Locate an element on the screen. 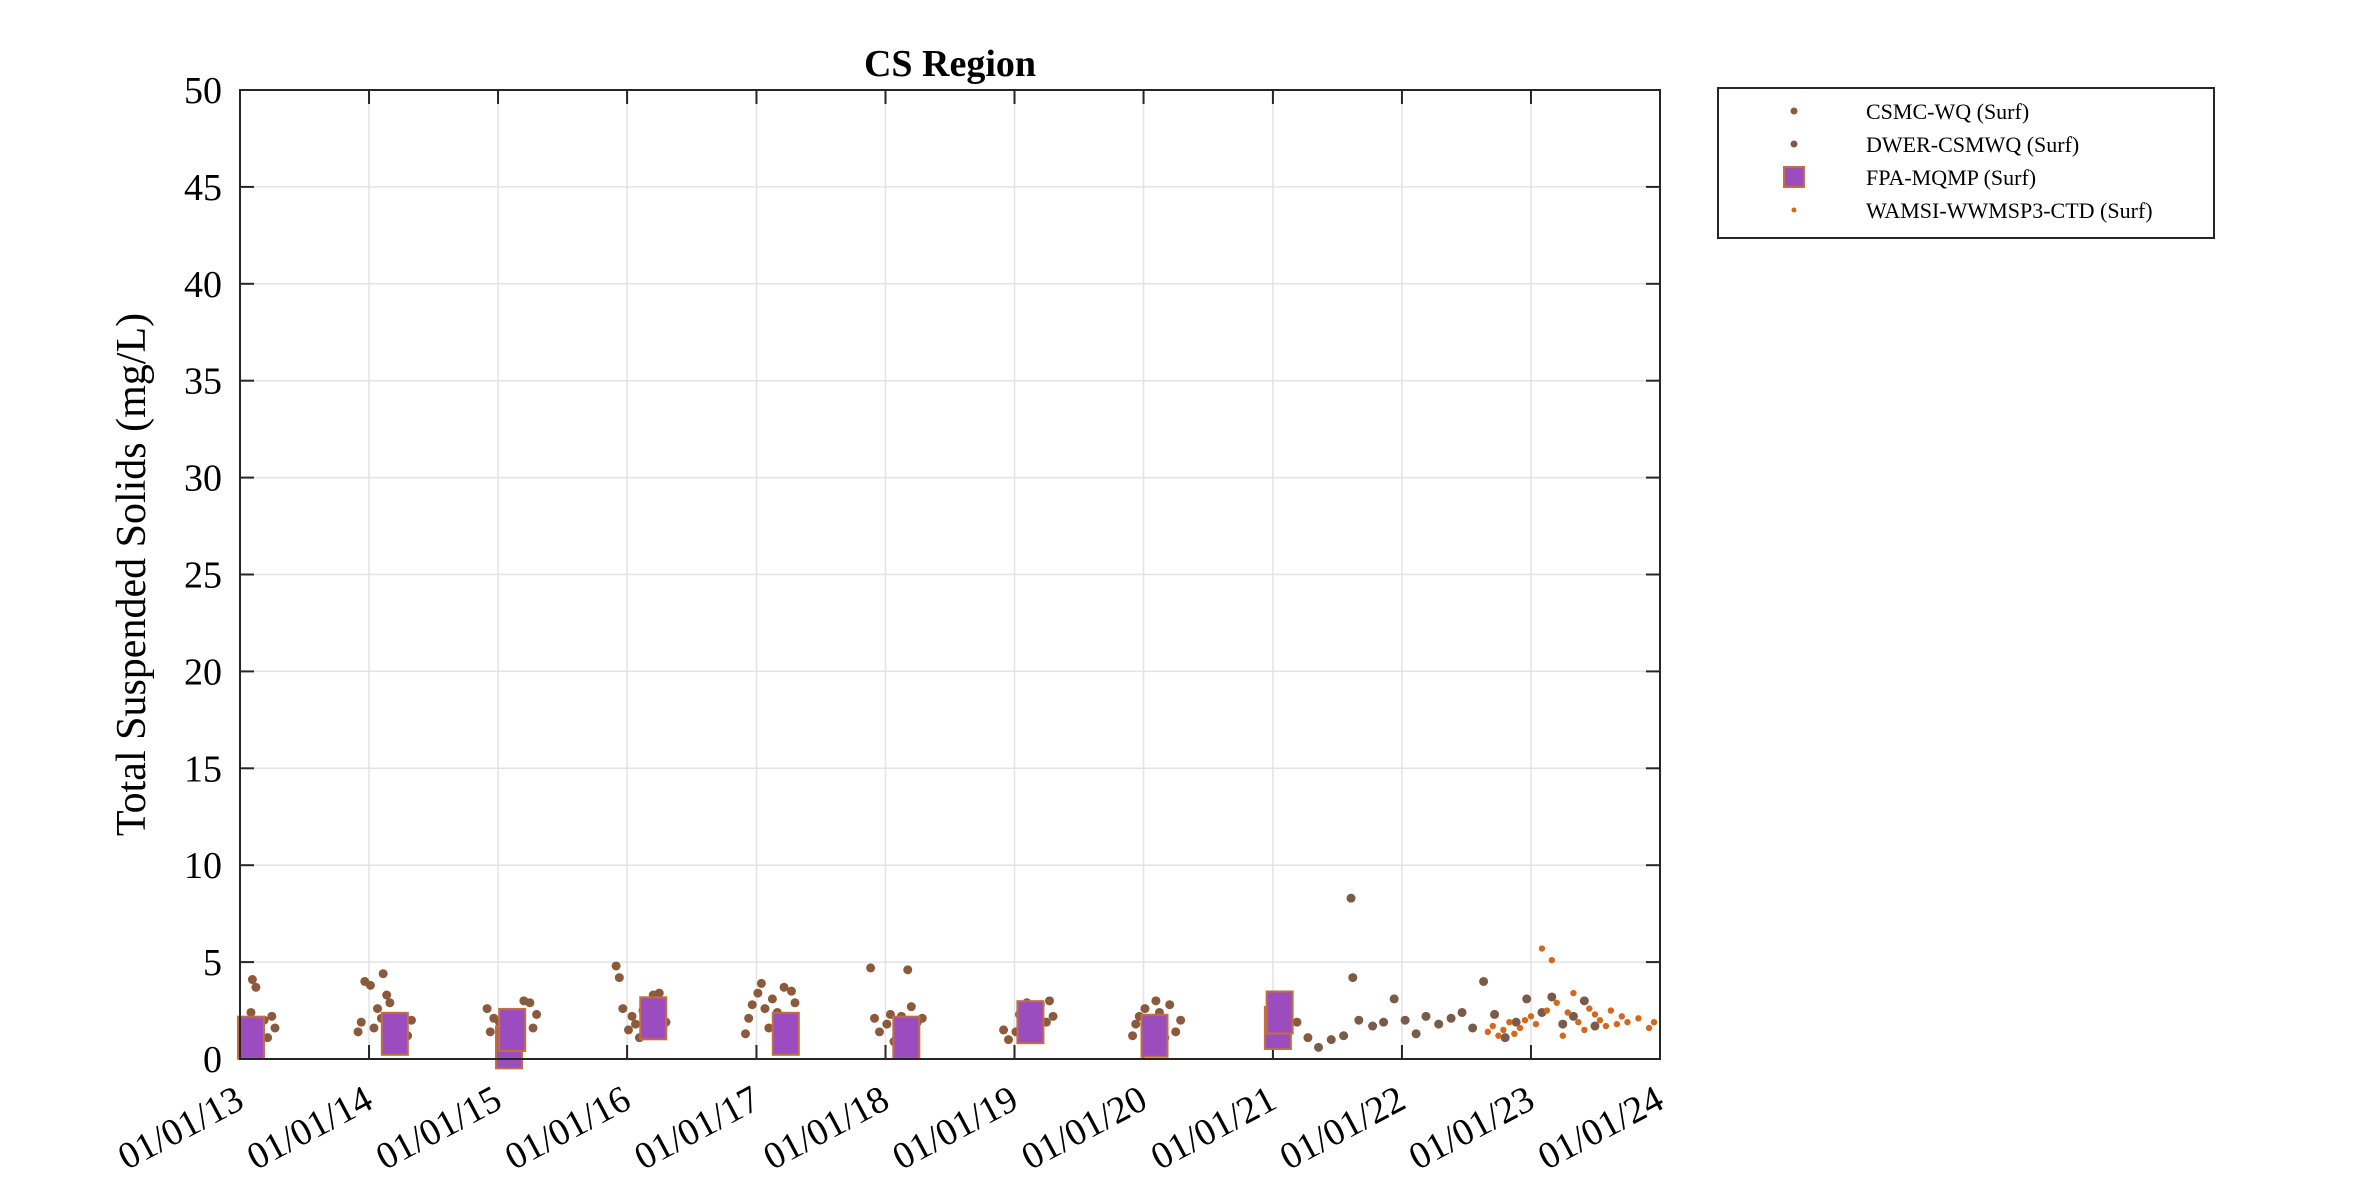  y-tick-label: 40 is located at coordinates (203, 285).